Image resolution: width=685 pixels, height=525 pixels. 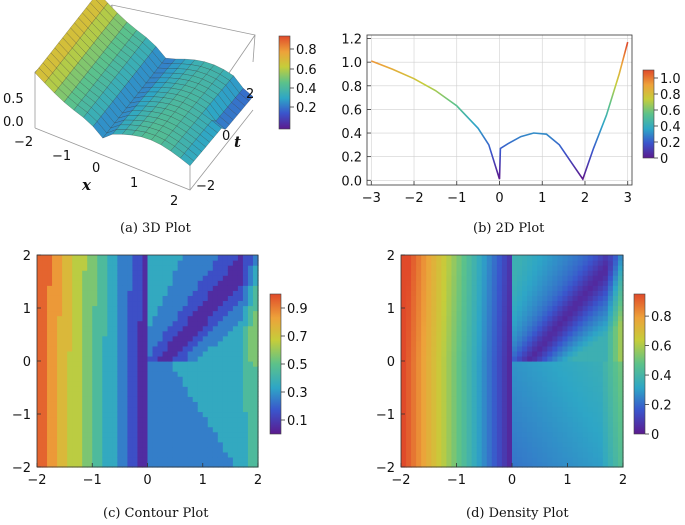 I want to click on t-tick-label: −2, so click(x=205, y=186).